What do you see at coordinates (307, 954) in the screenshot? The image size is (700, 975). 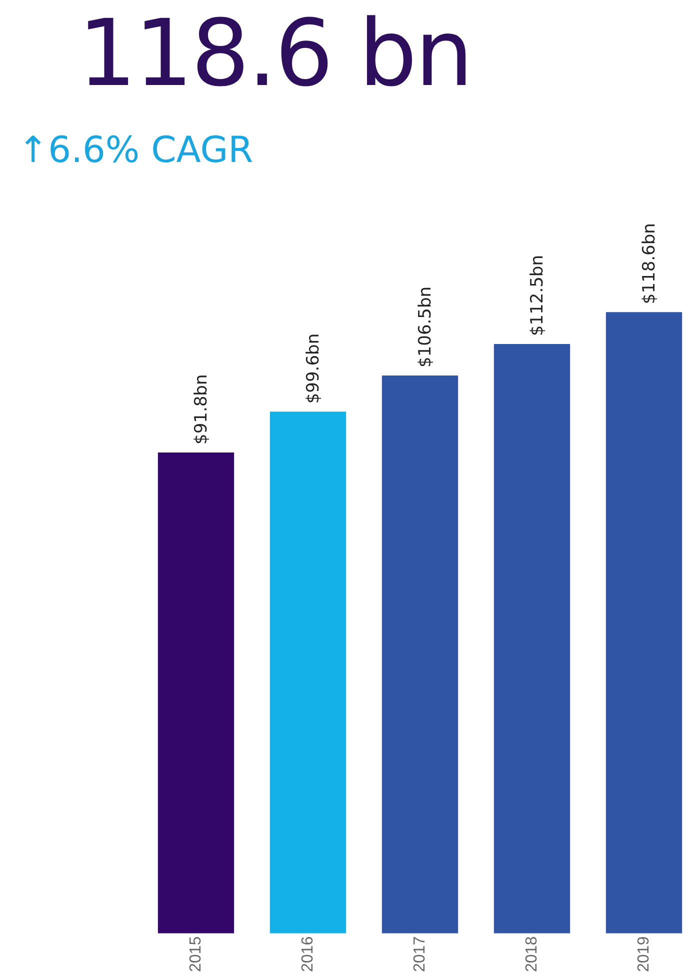 I see `x-tick-label: 2016` at bounding box center [307, 954].